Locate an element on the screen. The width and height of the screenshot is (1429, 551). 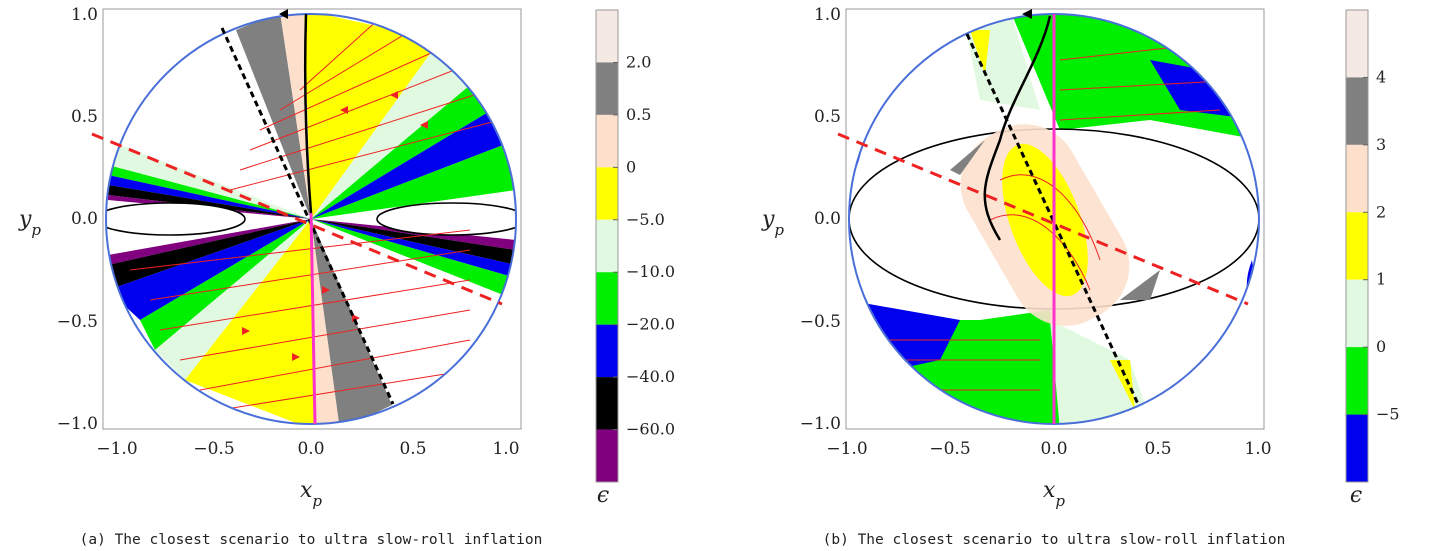
arrowhead-b is located at coordinates (1027, 14).